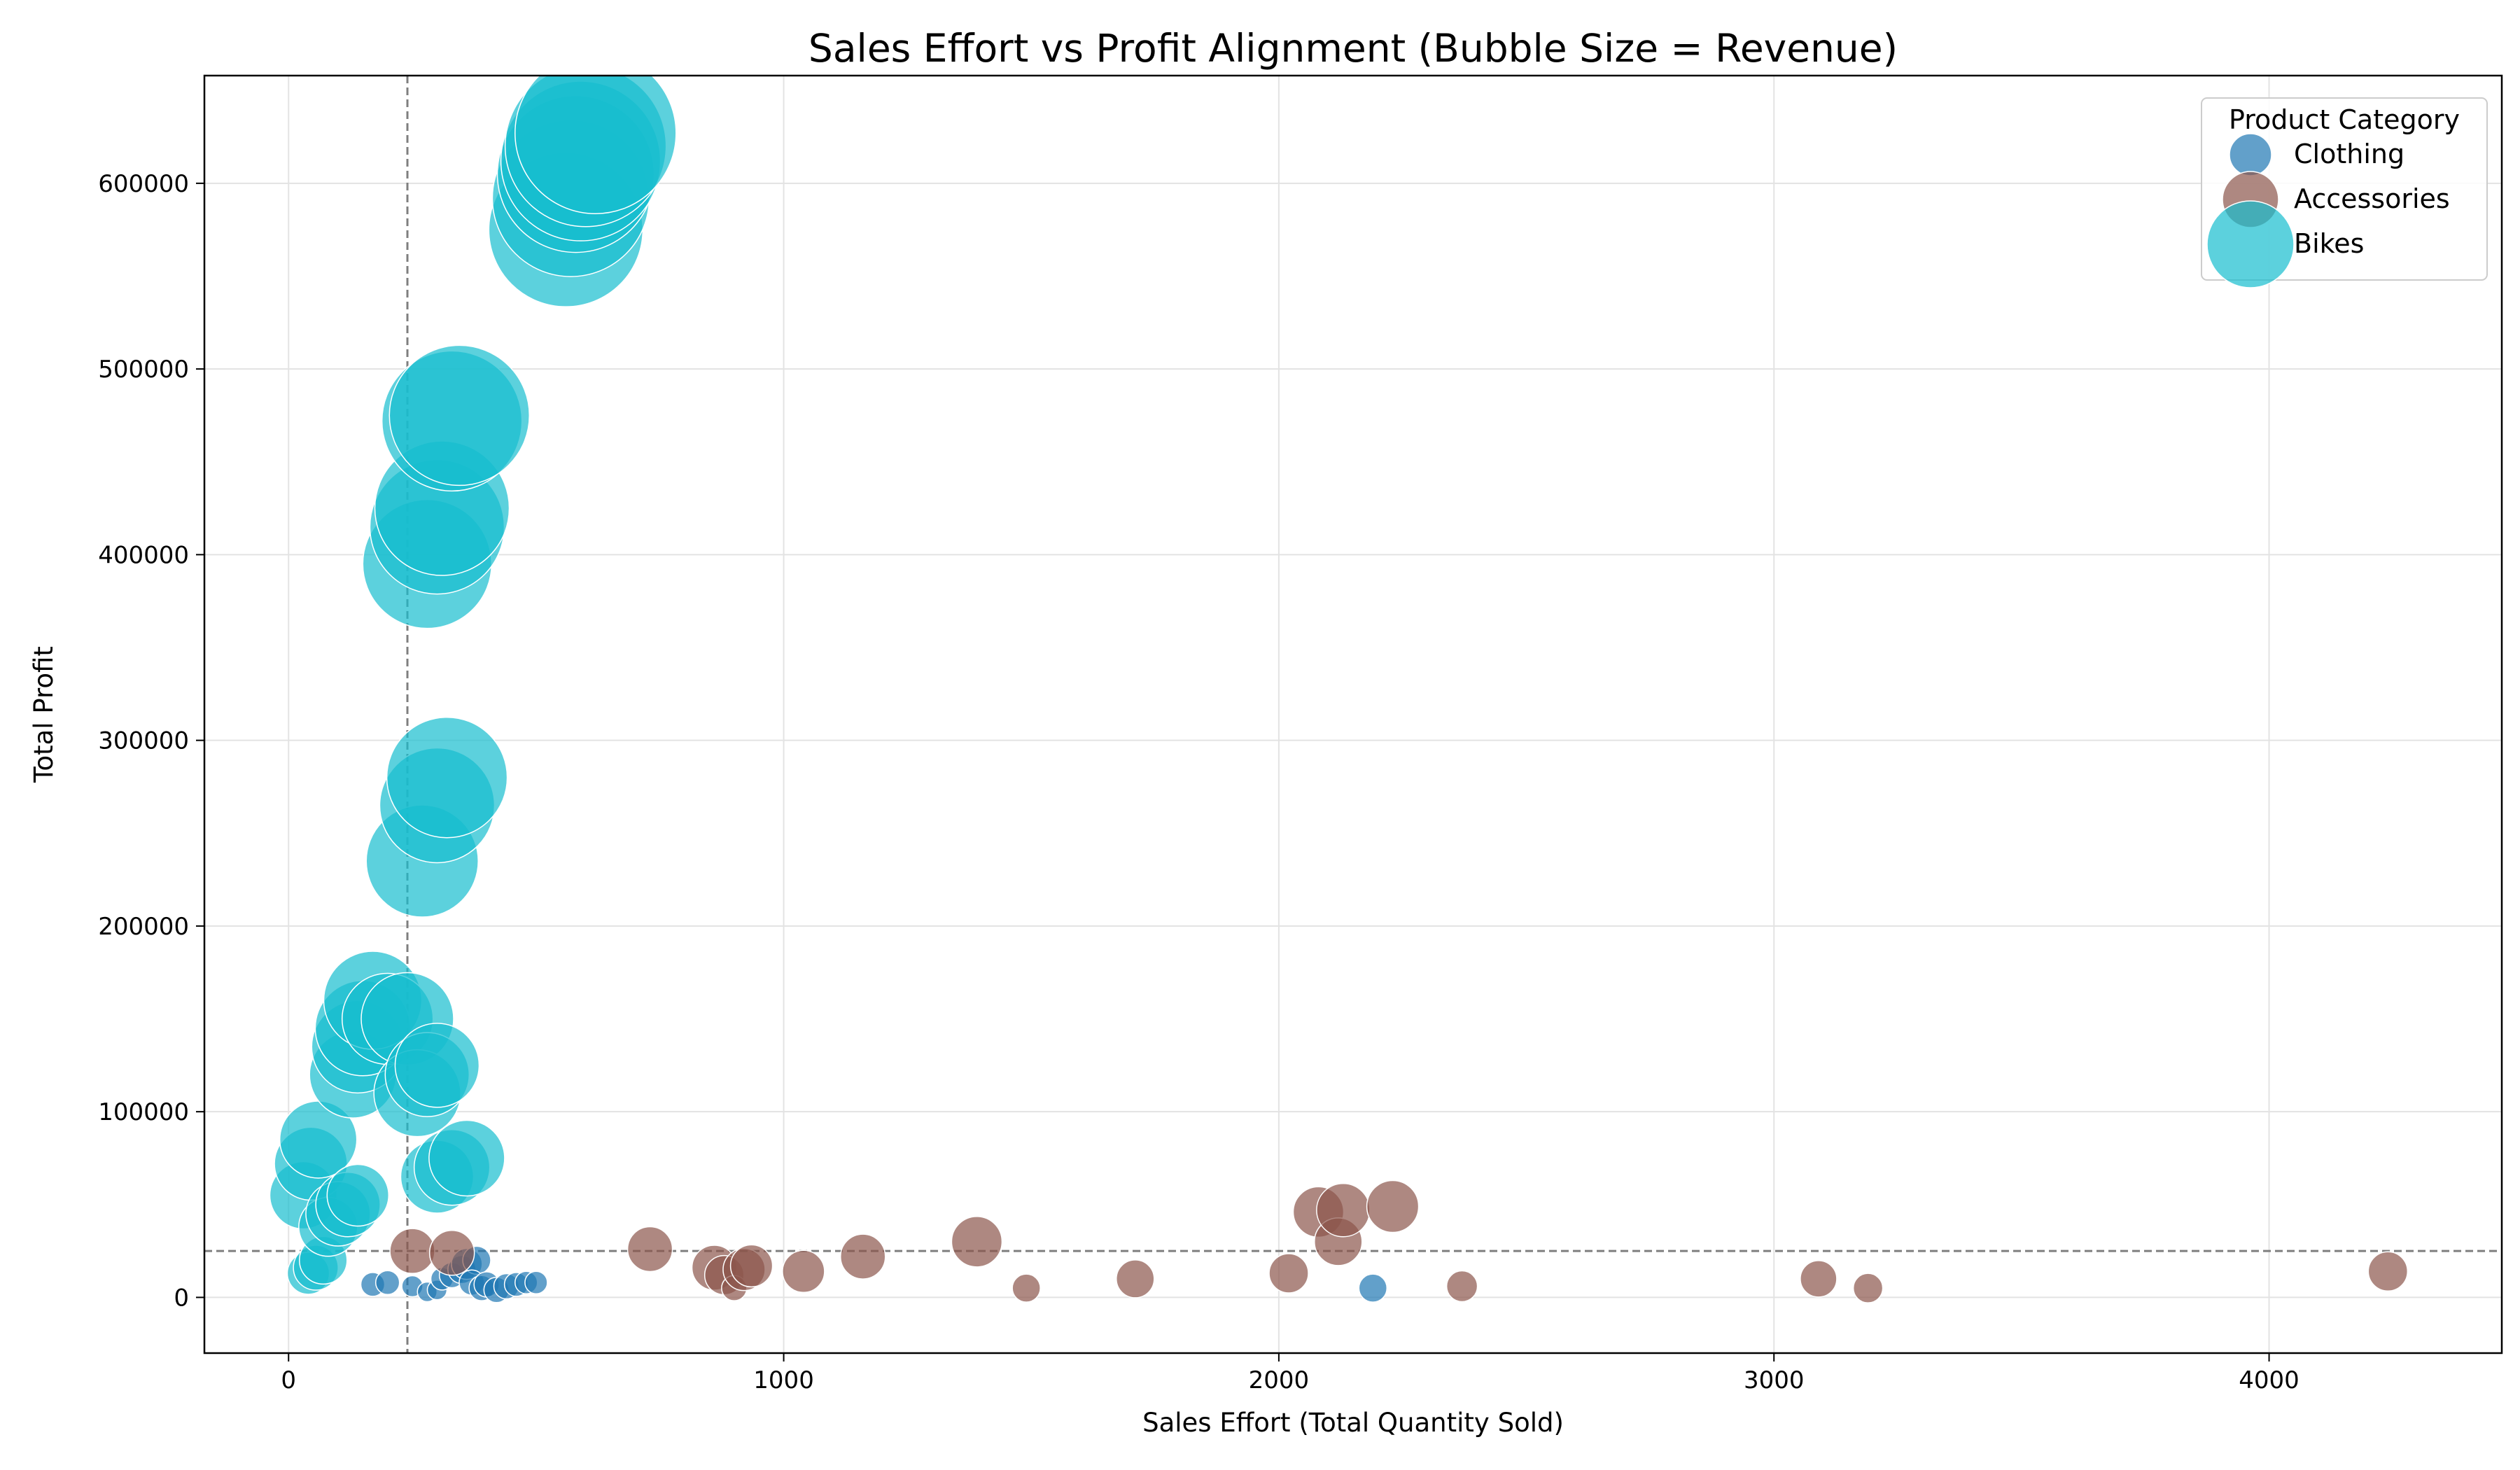 This screenshot has width=2520, height=1470. I want to click on y-tick-label: 300000, so click(143, 741).